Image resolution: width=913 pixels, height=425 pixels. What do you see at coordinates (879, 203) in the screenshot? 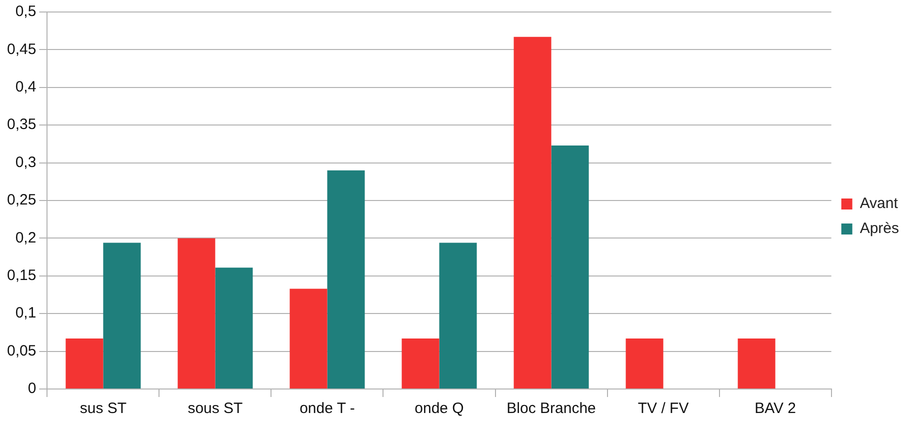
I see `legend-label: Avant` at bounding box center [879, 203].